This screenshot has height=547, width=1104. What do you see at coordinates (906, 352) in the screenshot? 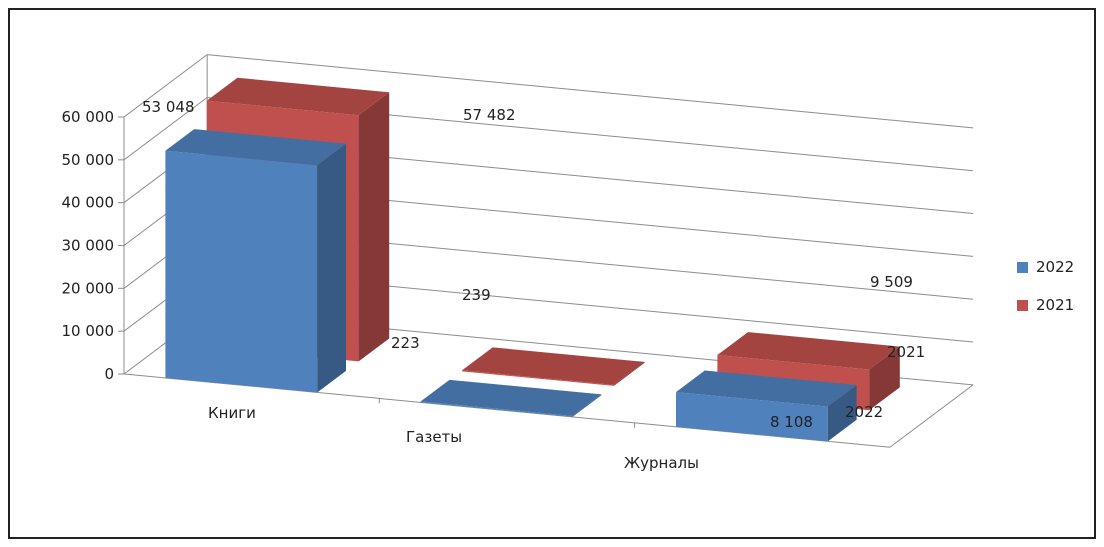
I see `depth-label-2021: 2021` at bounding box center [906, 352].